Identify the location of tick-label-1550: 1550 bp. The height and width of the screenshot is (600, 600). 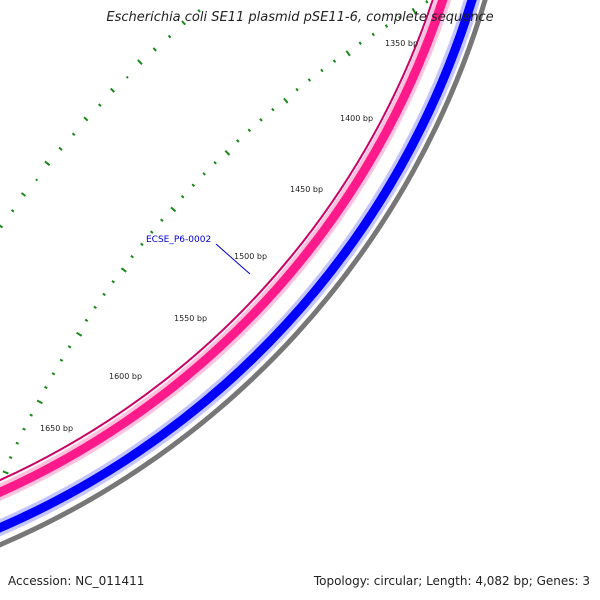
(190, 318).